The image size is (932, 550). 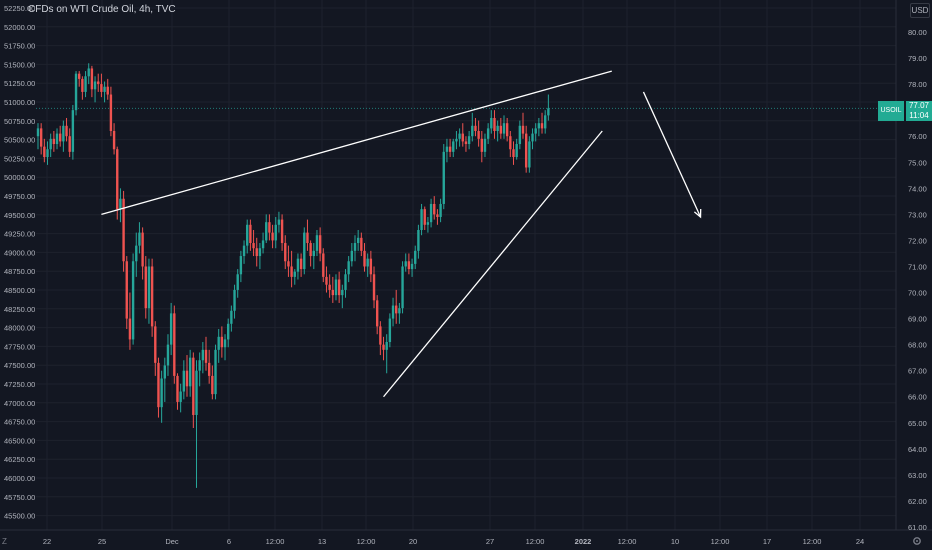 What do you see at coordinates (102, 9) in the screenshot?
I see `chart-title: CFDs on WTI Crude Oil, 4h, TVC` at bounding box center [102, 9].